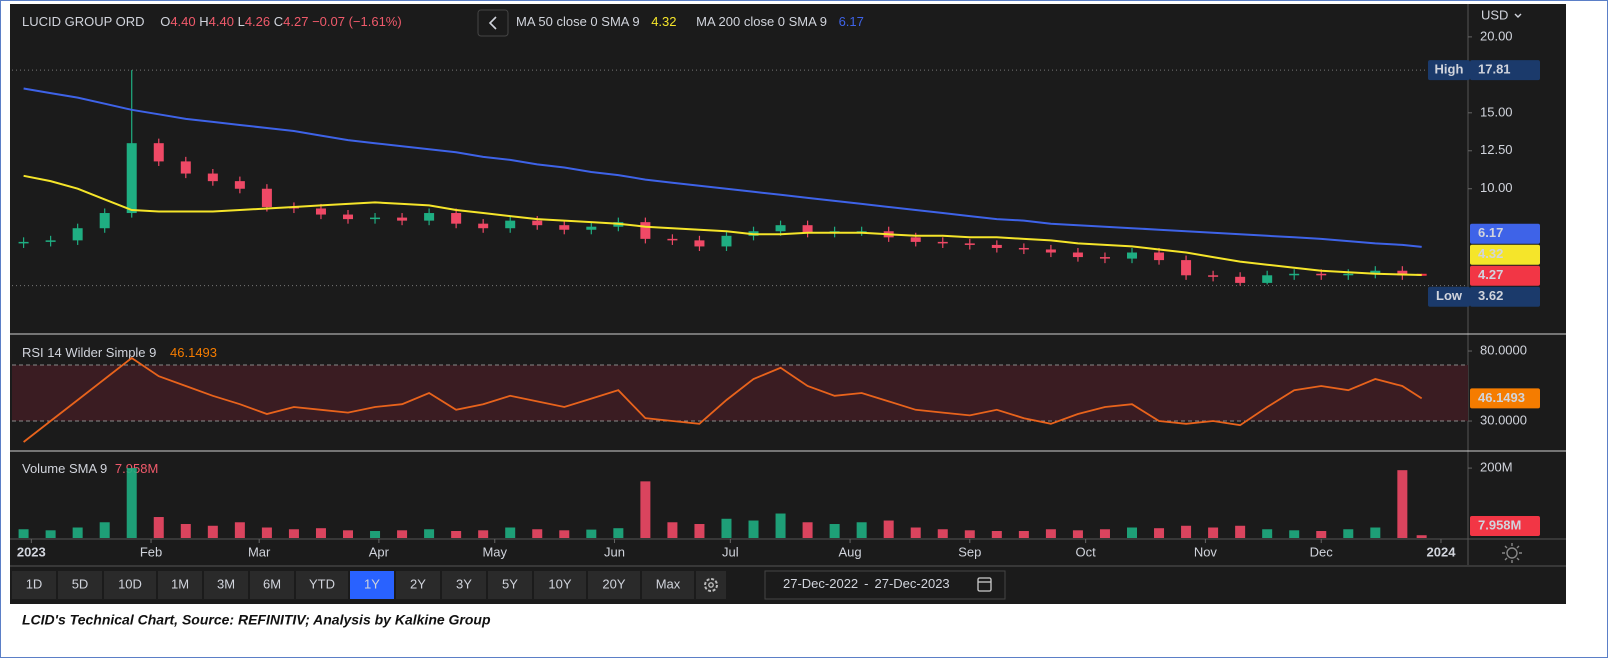 This screenshot has height=658, width=1608. What do you see at coordinates (1496, 187) in the screenshot?
I see `y-tick-label: 10.00` at bounding box center [1496, 187].